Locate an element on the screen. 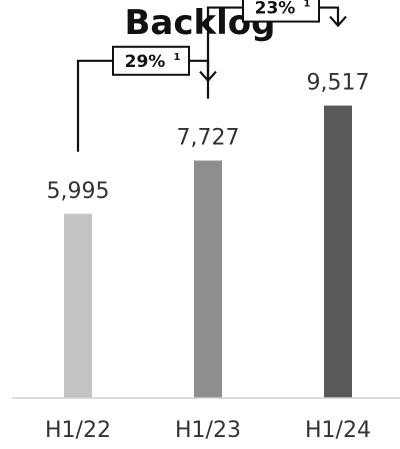 This screenshot has width=400, height=449. x-tick-label: H1/22 is located at coordinates (78, 430).